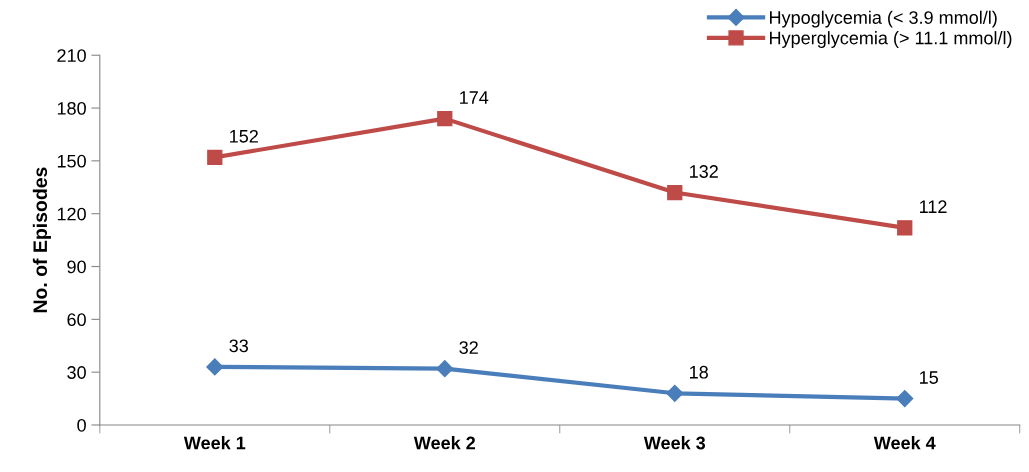  I want to click on data-label: 32, so click(468, 347).